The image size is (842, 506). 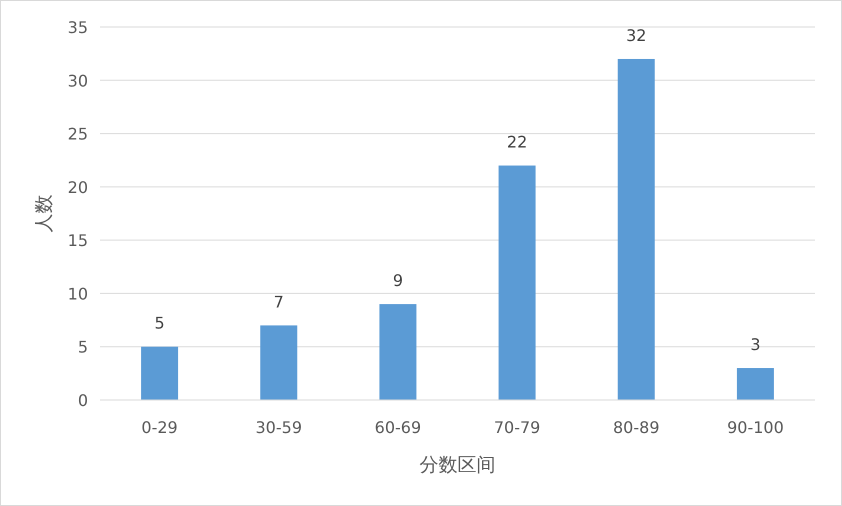 I want to click on y-tick-label: 10, so click(x=78, y=294).